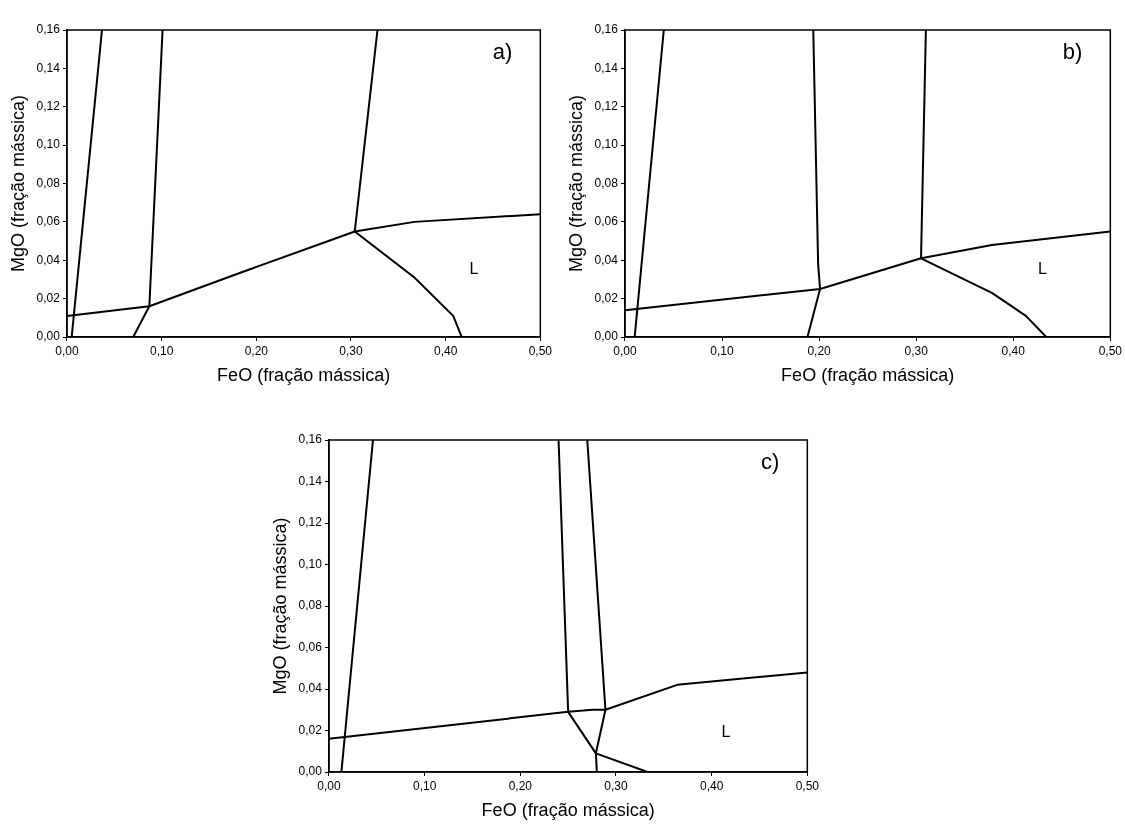 Image resolution: width=1125 pixels, height=835 pixels. I want to click on annotation: b), so click(1072, 52).